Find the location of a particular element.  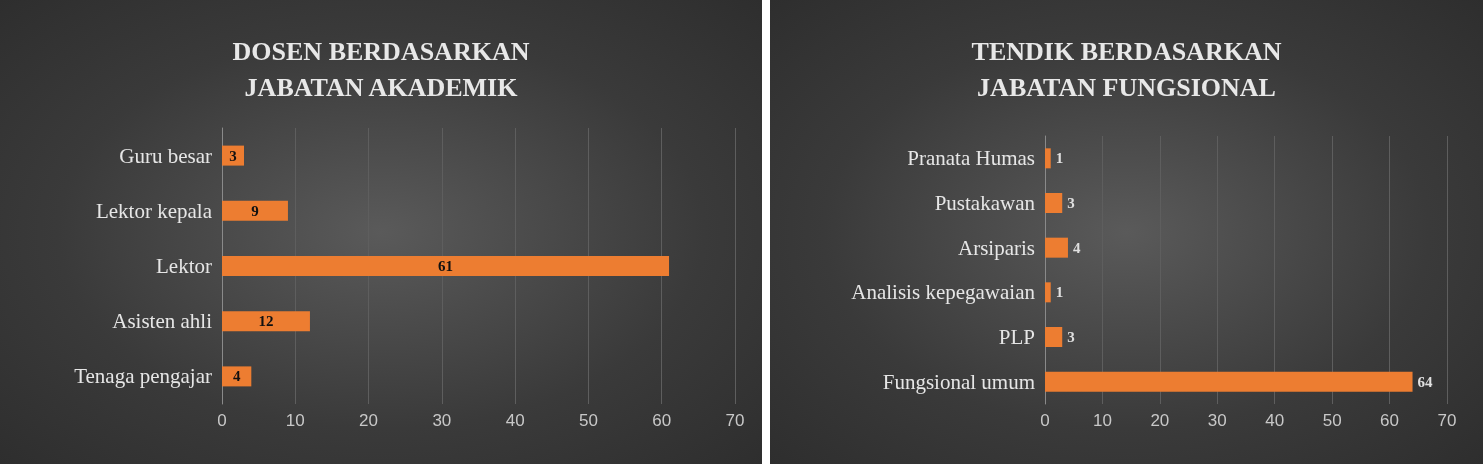

y-tick-label: Analisis kepegawaian is located at coordinates (943, 292).